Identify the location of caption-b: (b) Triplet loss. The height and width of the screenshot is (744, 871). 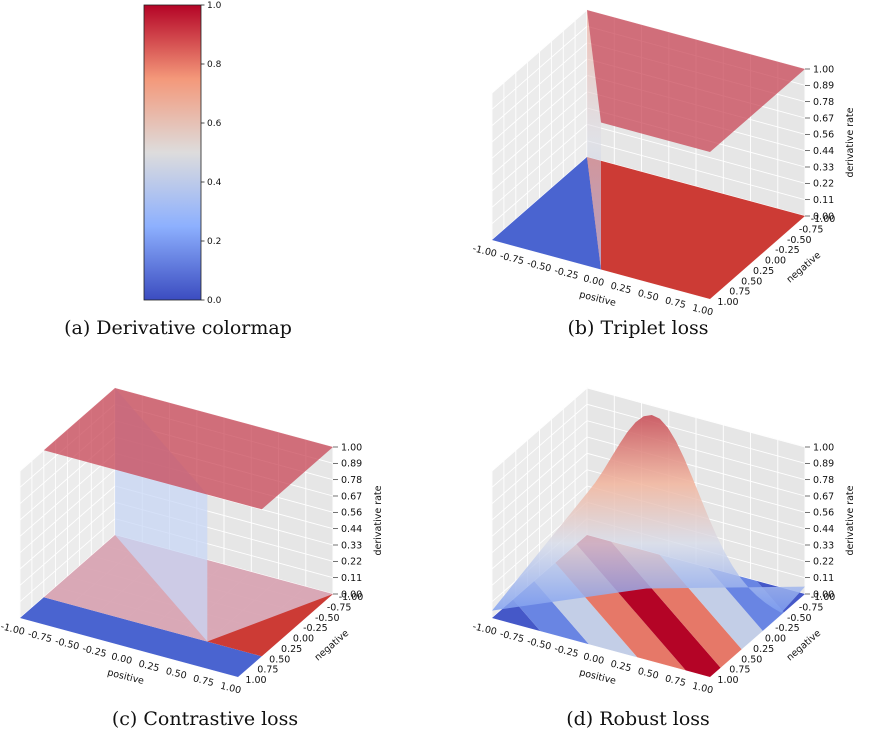
(637, 328).